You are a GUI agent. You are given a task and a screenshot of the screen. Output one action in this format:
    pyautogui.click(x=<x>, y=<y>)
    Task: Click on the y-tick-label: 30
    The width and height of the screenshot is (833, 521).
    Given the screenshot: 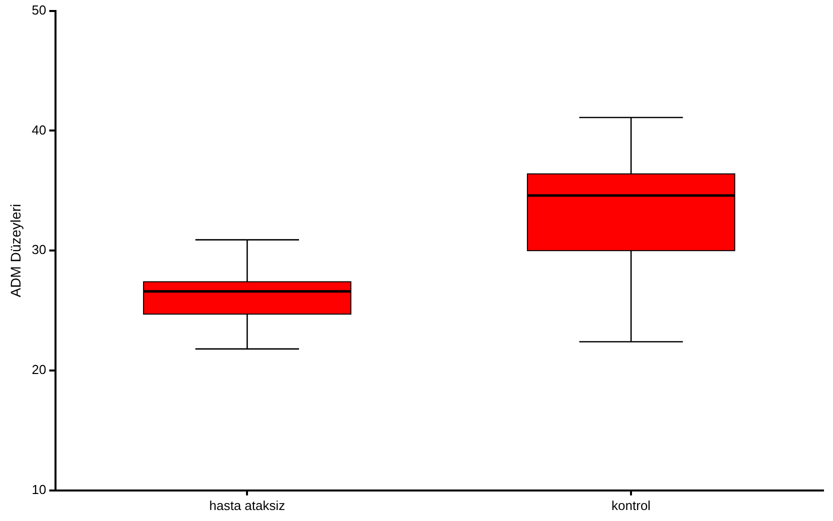 What is the action you would take?
    pyautogui.click(x=39, y=250)
    